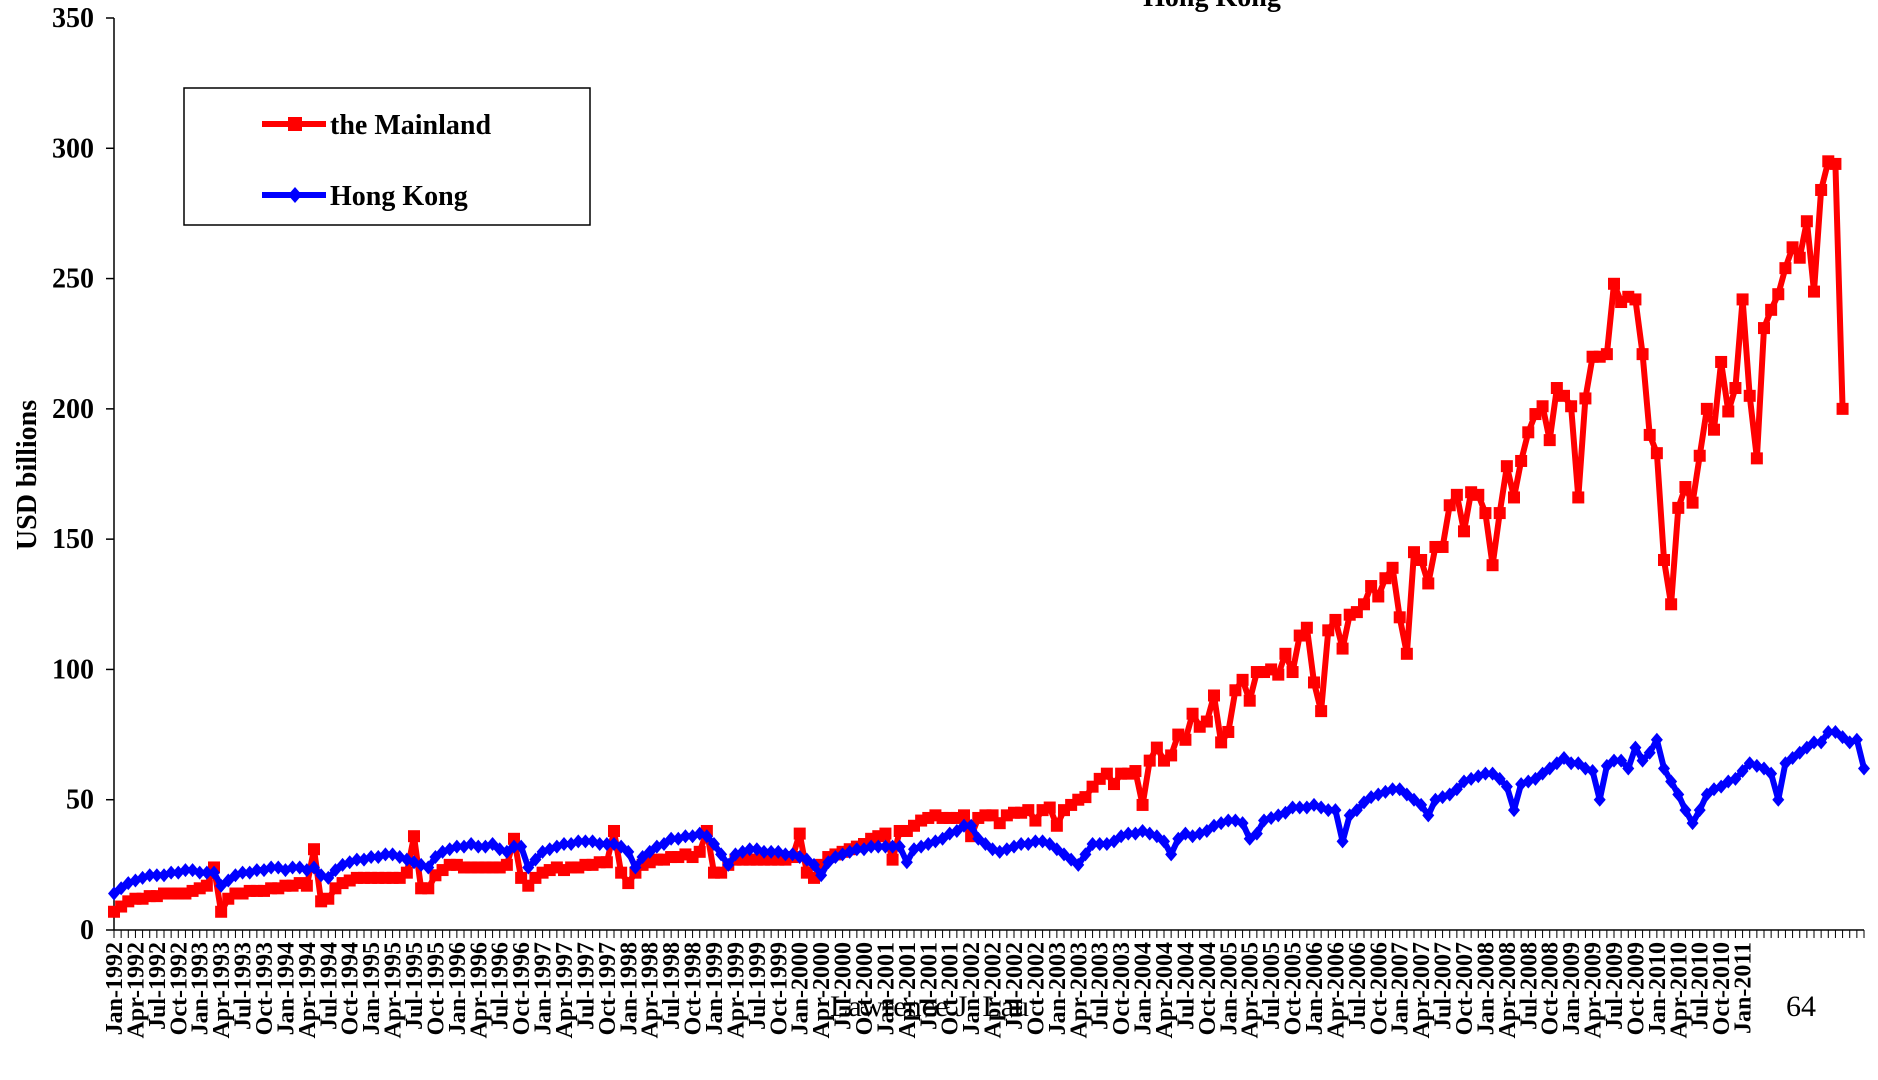 This screenshot has height=1080, width=1878. Describe the element at coordinates (1079, 990) in the screenshot. I see `x-tick-label: Apr-2003` at that location.